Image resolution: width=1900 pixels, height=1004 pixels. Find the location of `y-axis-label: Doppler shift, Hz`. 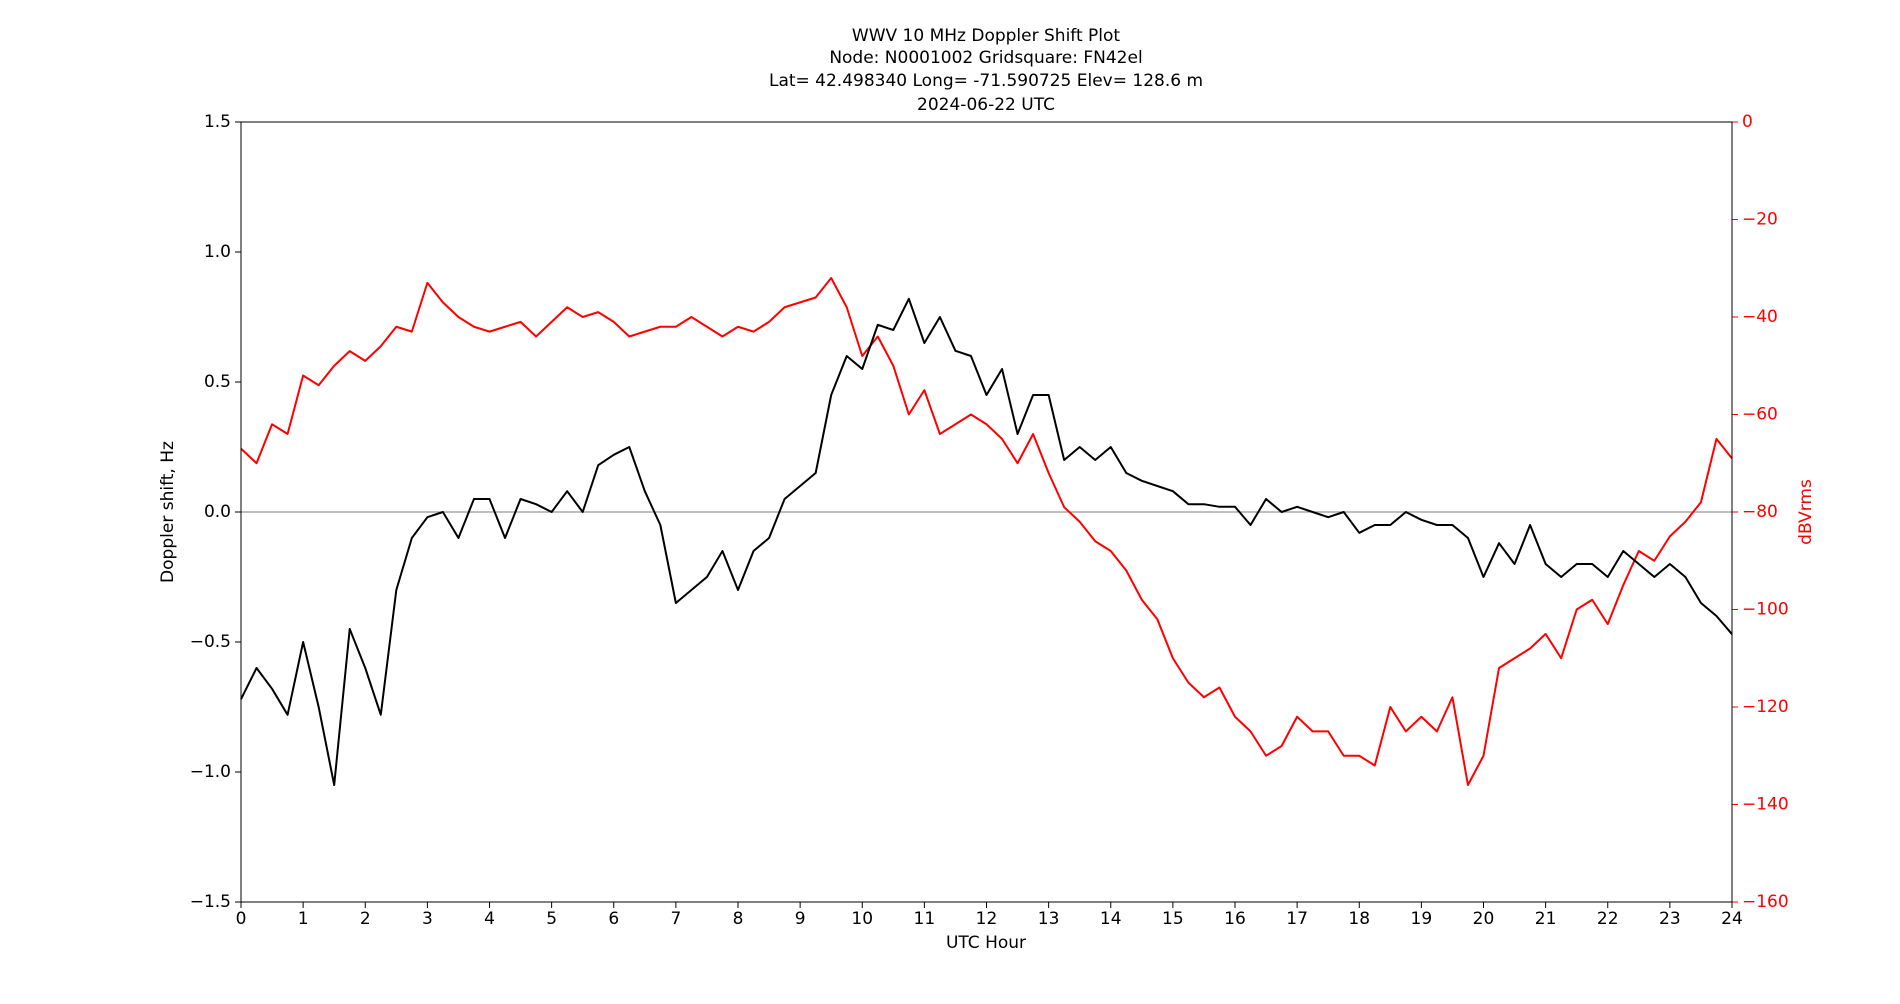

y-axis-label: Doppler shift, Hz is located at coordinates (168, 512).